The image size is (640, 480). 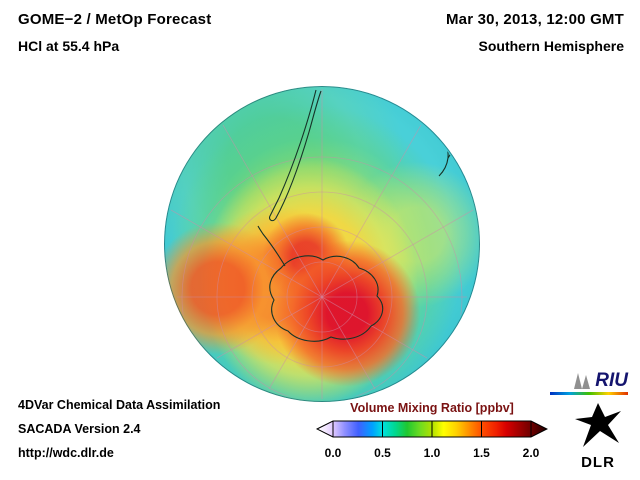 I want to click on tick-label-0: 0.0, so click(x=333, y=453).